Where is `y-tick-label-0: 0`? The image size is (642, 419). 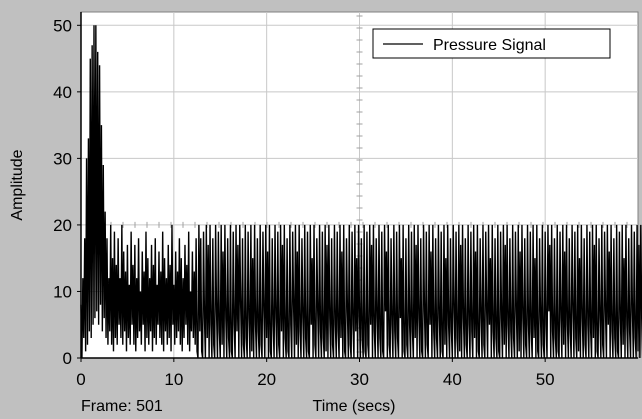 y-tick-label-0: 0 is located at coordinates (67, 358).